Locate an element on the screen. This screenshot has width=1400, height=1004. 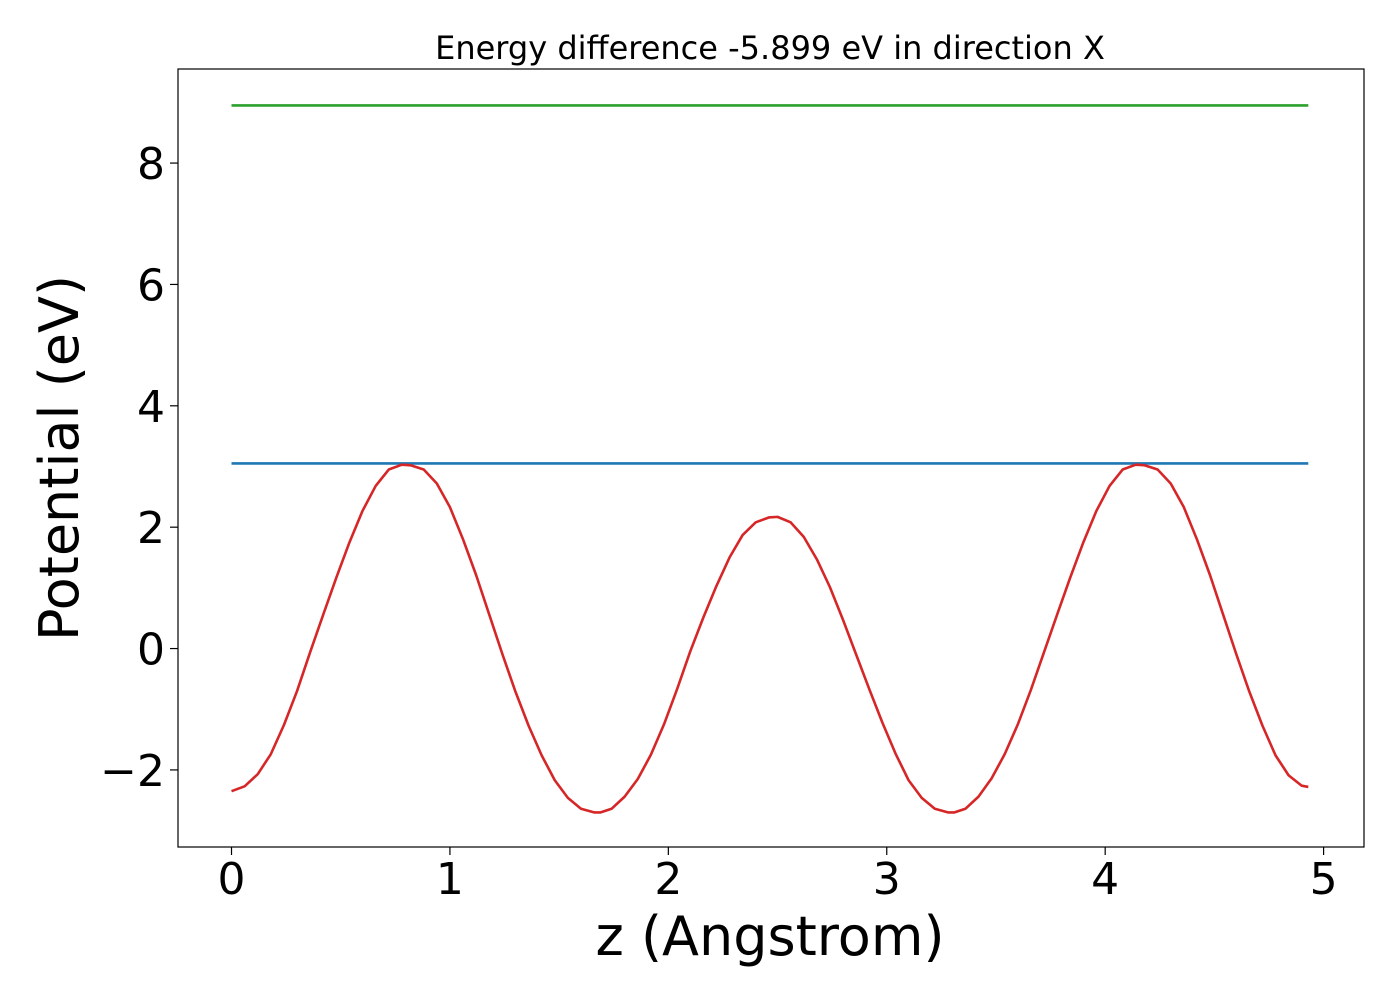
y-tick-label: 4 is located at coordinates (151, 407).